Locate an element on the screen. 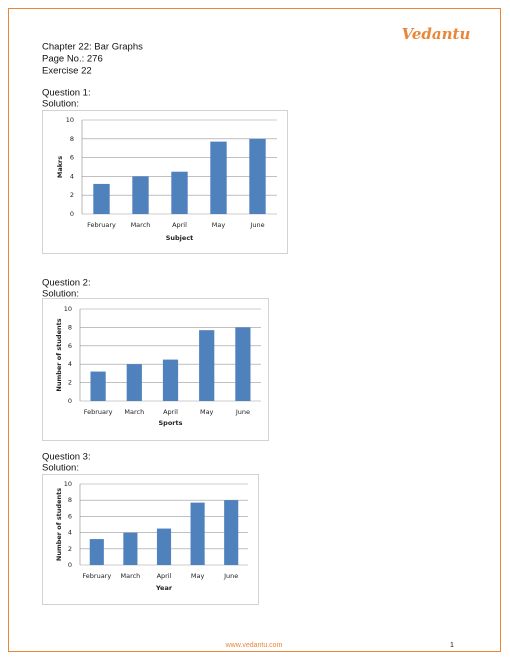 The width and height of the screenshot is (510, 660). footer-website: www.vedantu.com is located at coordinates (254, 645).